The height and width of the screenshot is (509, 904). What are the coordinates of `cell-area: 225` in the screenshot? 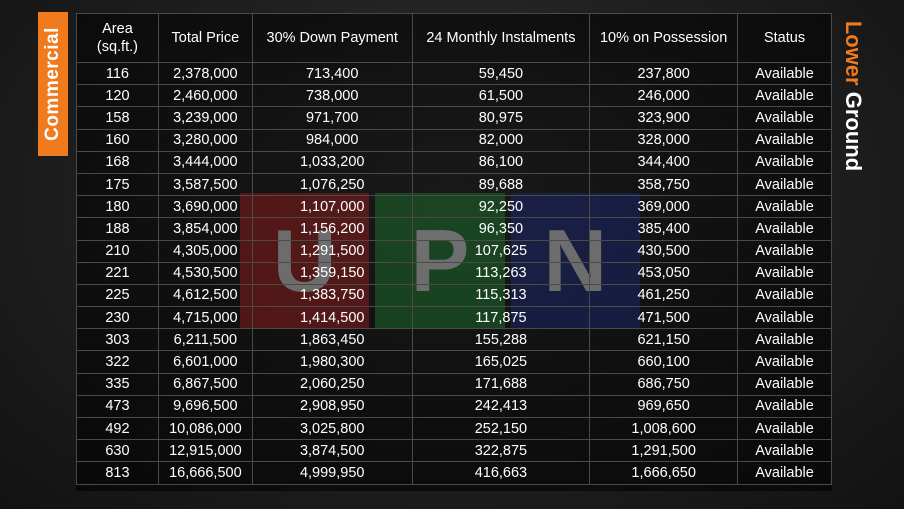 It's located at (117, 295).